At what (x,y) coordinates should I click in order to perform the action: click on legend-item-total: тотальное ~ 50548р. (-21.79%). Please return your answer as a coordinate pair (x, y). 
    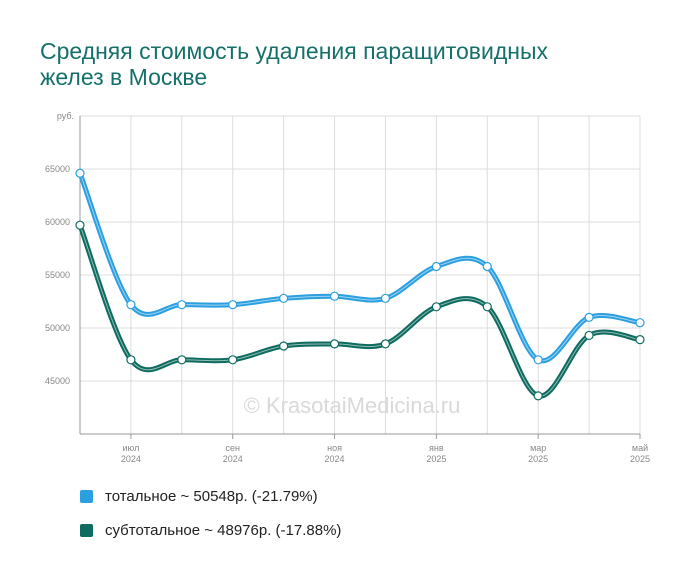
    Looking at the image, I should click on (210, 496).